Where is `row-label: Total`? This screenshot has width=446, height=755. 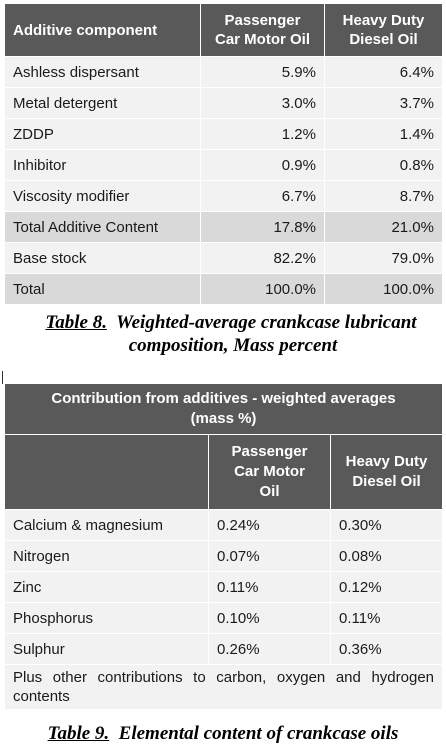 row-label: Total is located at coordinates (102, 289).